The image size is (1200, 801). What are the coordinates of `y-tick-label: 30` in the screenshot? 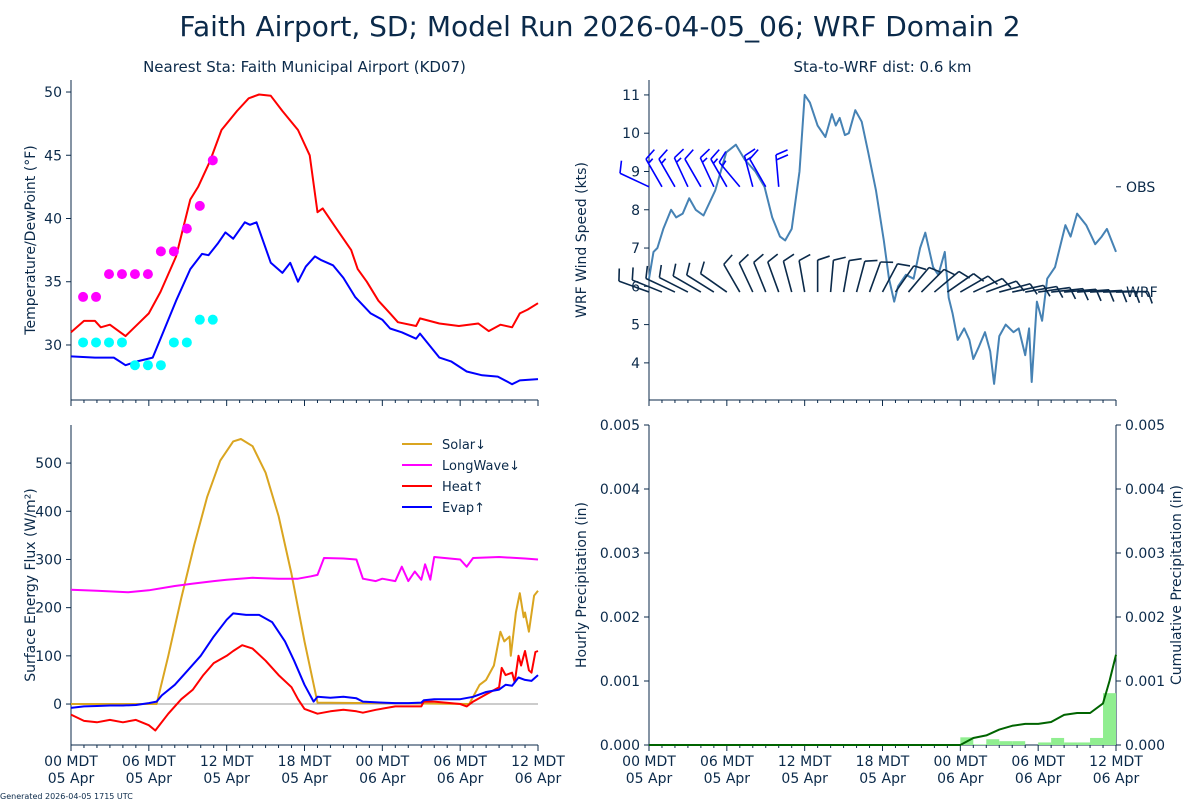 It's located at (53, 346).